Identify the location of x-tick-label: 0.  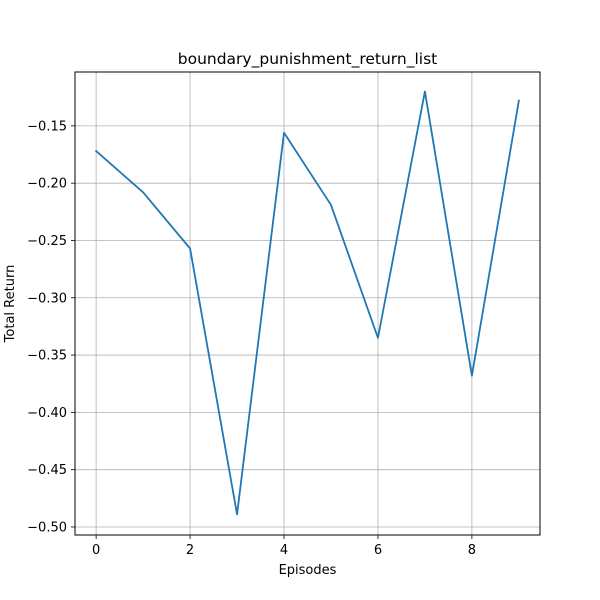
(96, 550).